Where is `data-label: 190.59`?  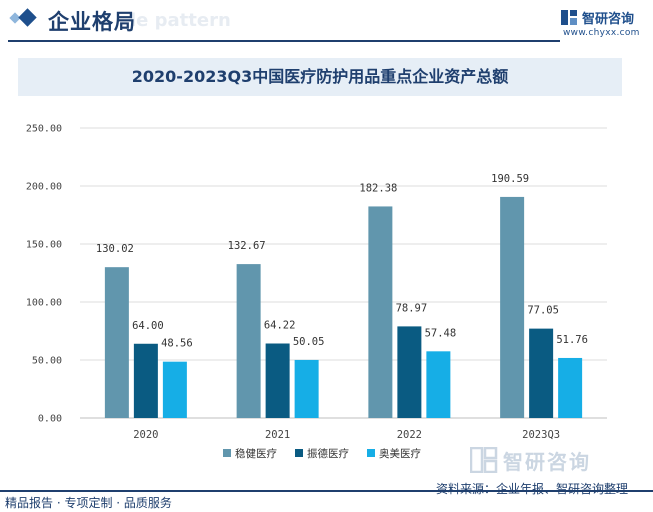 data-label: 190.59 is located at coordinates (510, 179).